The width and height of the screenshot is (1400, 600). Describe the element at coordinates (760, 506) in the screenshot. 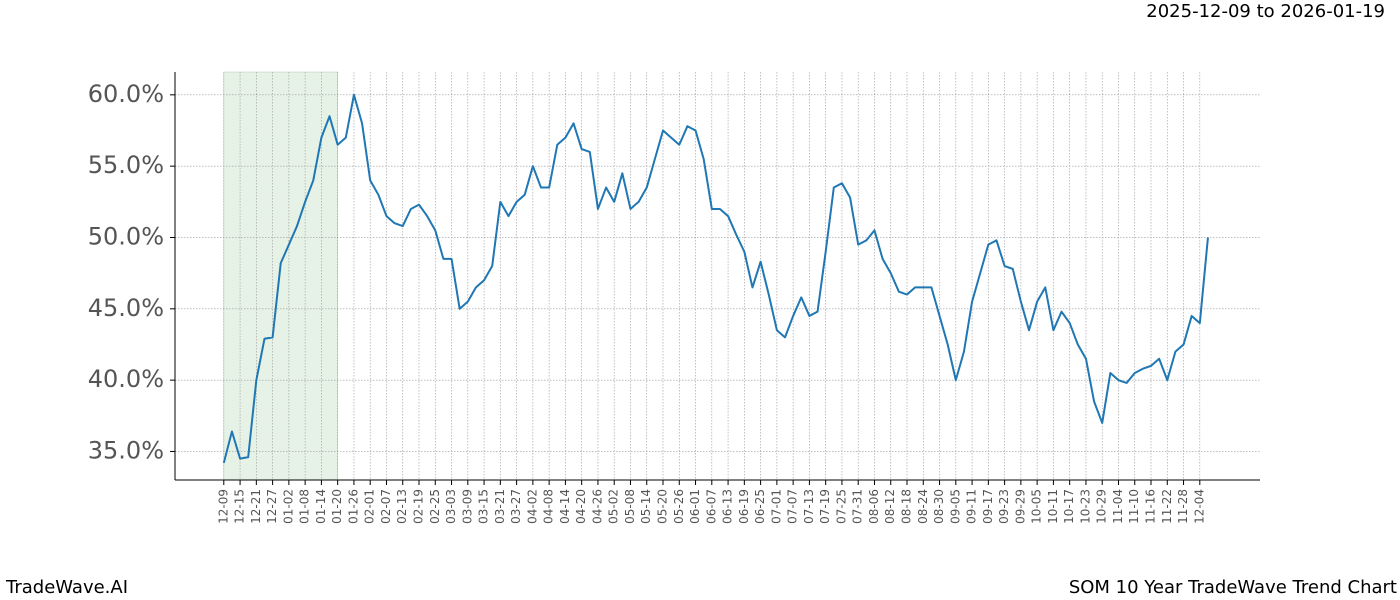

I see `x-tick-label: 06-25` at that location.